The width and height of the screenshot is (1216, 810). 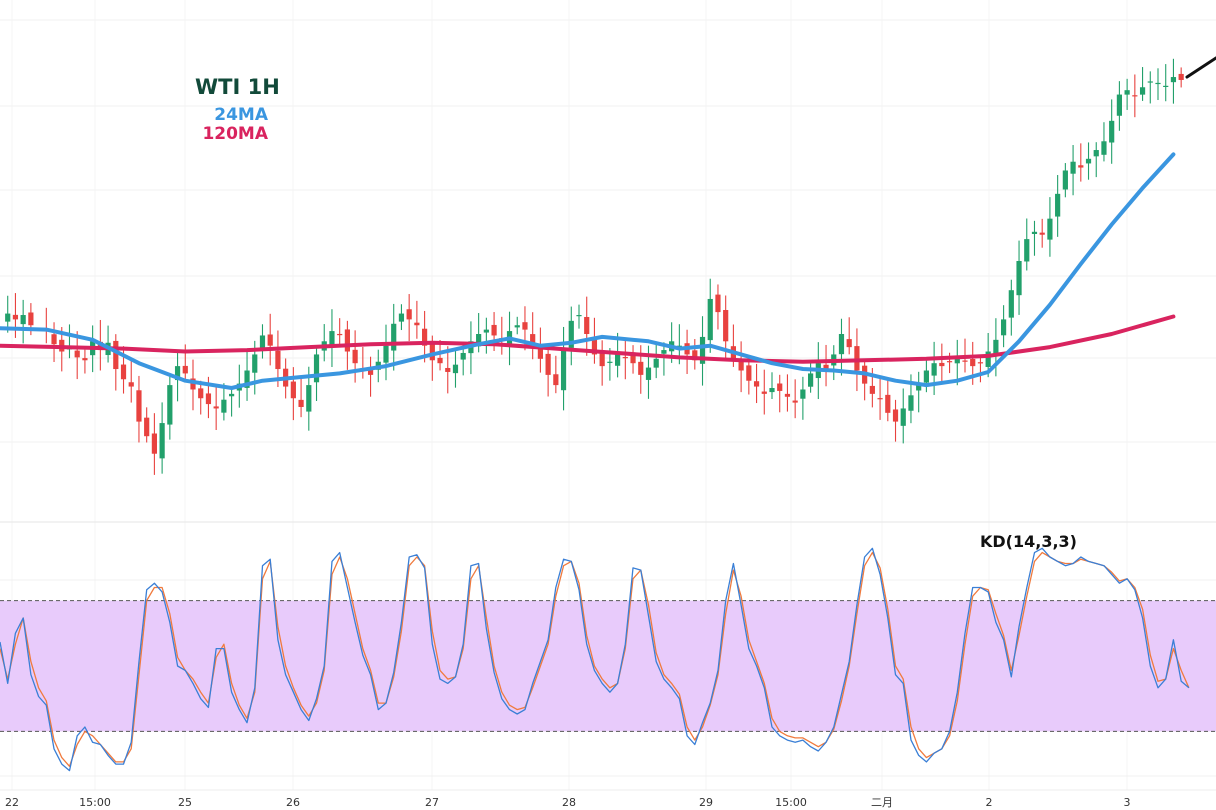 I want to click on x-tick-label: 15:00, so click(x=791, y=802).